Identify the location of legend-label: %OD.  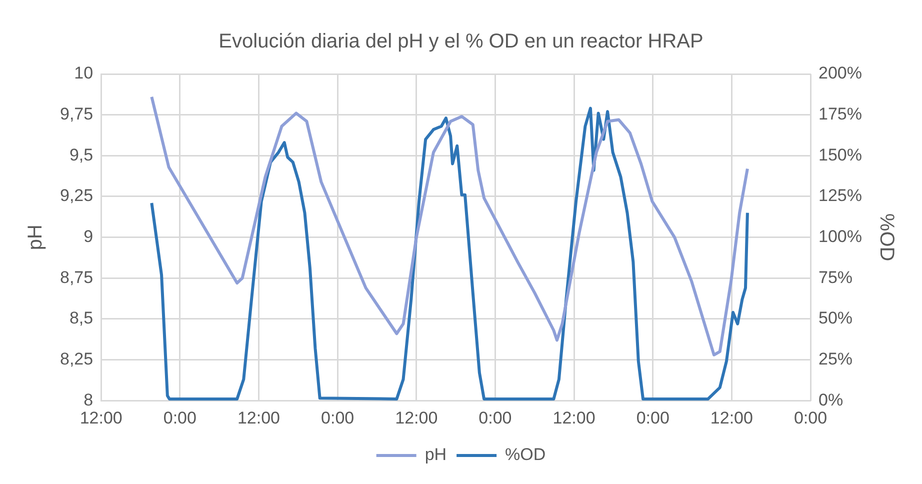
(525, 454).